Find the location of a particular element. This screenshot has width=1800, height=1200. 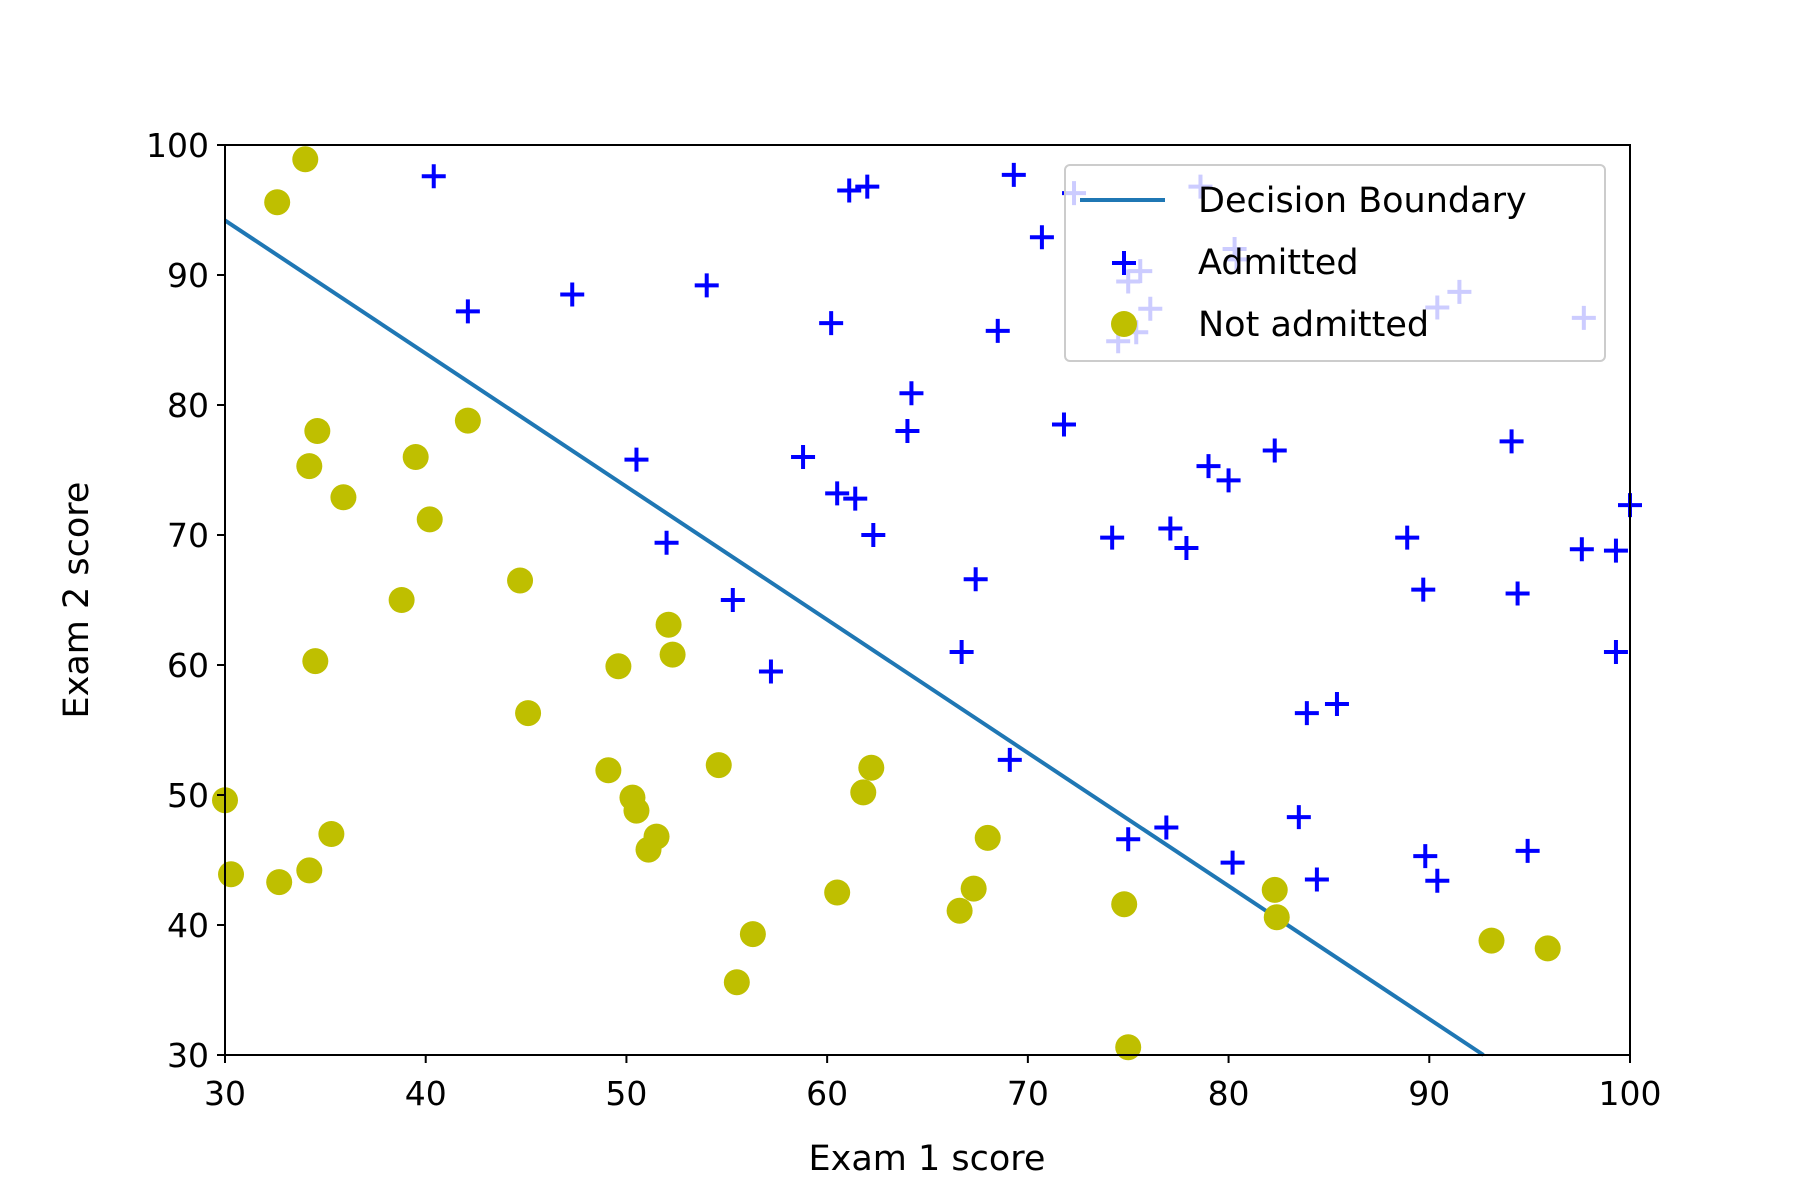

legend-label-decision-boundary: Decision Boundary is located at coordinates (1362, 201).